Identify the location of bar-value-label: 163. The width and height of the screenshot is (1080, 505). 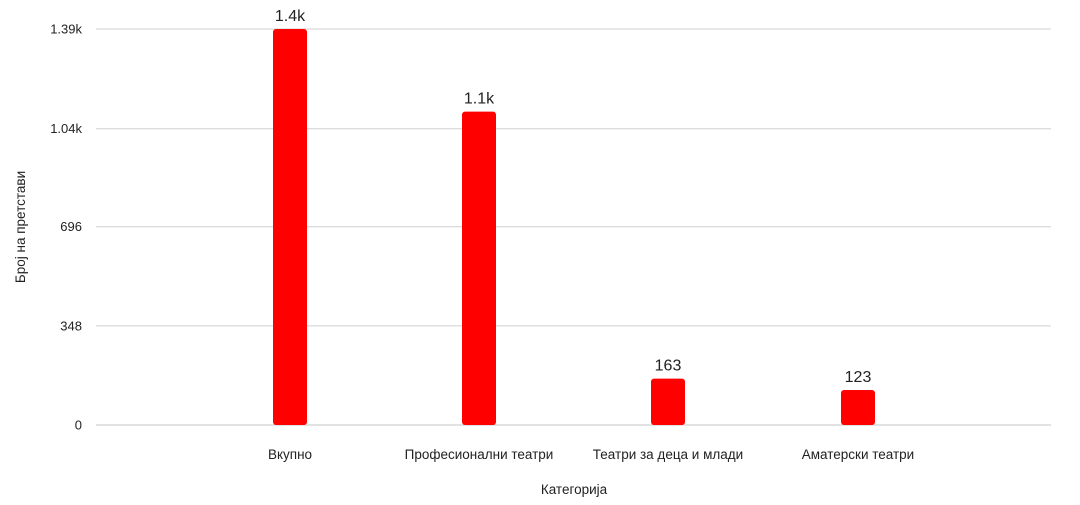
(668, 366).